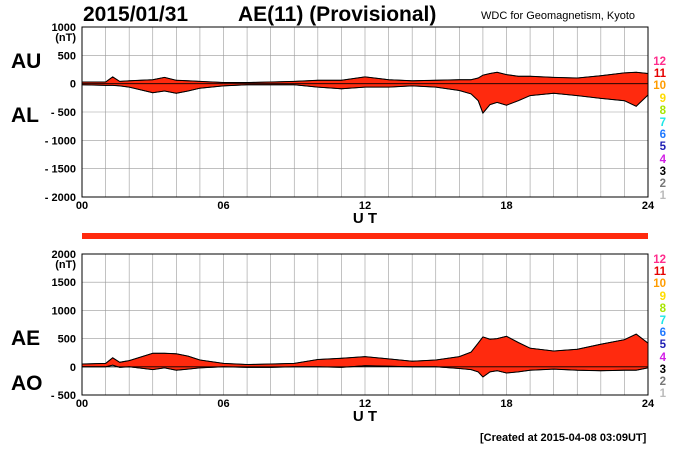 This screenshot has height=450, width=700. Describe the element at coordinates (26, 338) in the screenshot. I see `ae-label: AE` at that location.